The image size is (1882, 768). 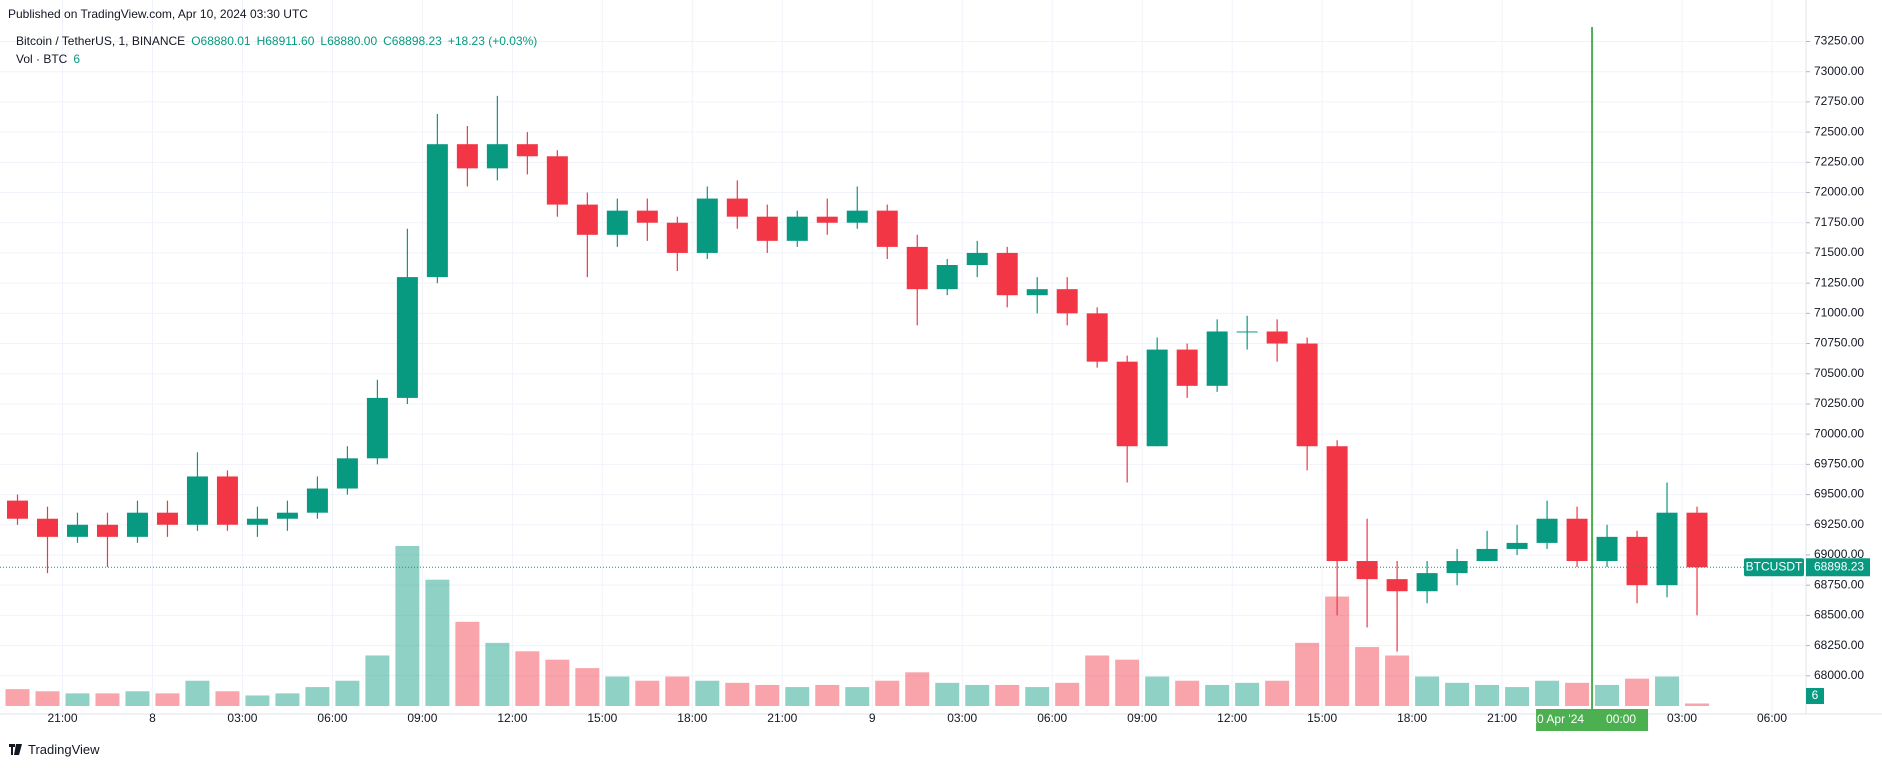 What do you see at coordinates (1774, 567) in the screenshot?
I see `symbol-label-box` at bounding box center [1774, 567].